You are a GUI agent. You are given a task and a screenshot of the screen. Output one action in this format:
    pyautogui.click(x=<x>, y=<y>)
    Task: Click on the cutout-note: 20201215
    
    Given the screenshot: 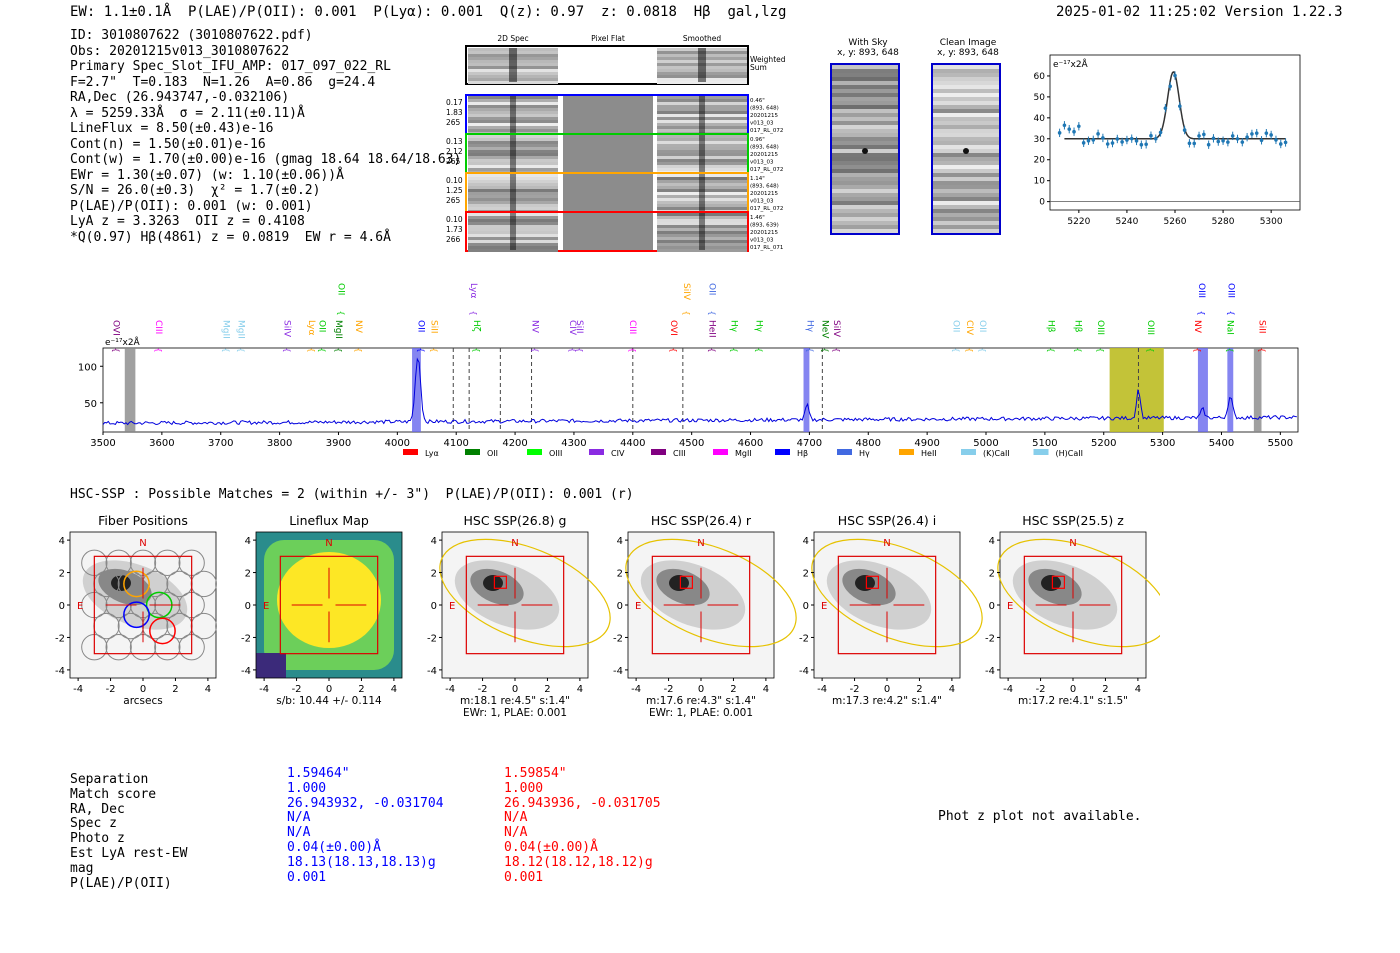 What is the action you would take?
    pyautogui.click(x=764, y=155)
    